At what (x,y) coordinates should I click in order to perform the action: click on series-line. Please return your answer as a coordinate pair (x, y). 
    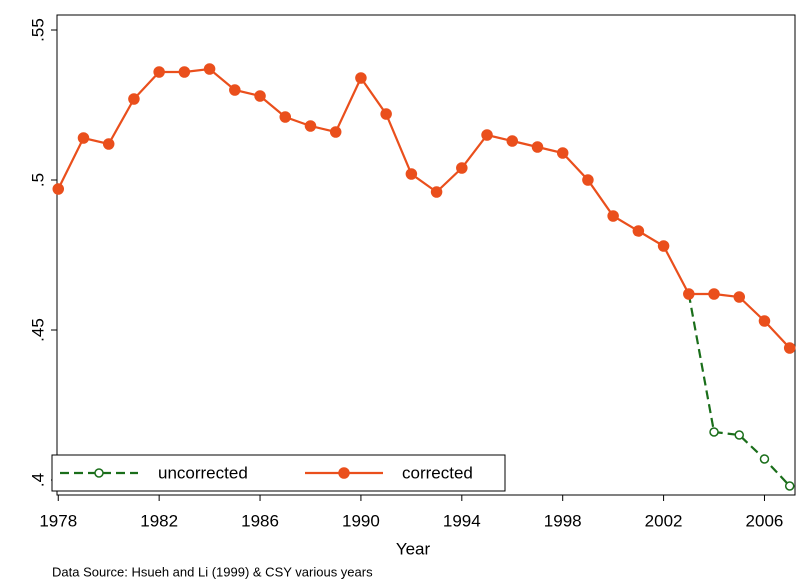
    Looking at the image, I should click on (739, 390).